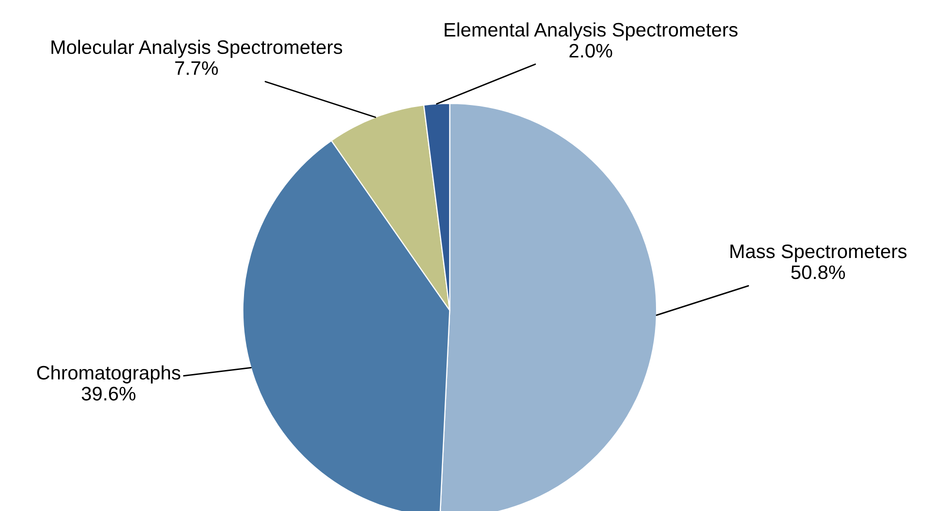  I want to click on data-label: 7.7%, so click(196, 68).